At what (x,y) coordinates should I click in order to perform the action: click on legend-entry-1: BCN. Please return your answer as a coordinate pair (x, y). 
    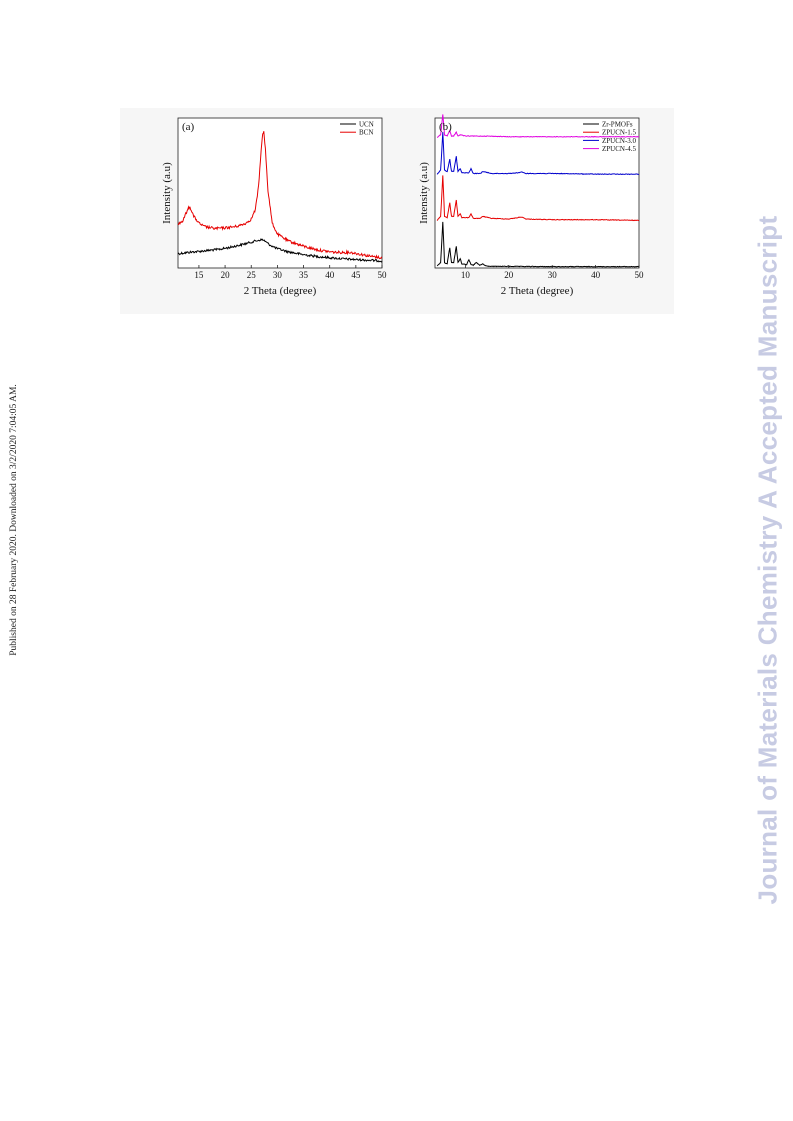
    Looking at the image, I should click on (366, 133).